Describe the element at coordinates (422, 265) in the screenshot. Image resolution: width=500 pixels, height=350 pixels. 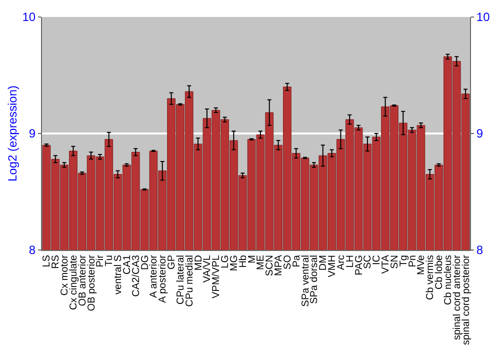
I see `x-tick-label: MVe` at that location.